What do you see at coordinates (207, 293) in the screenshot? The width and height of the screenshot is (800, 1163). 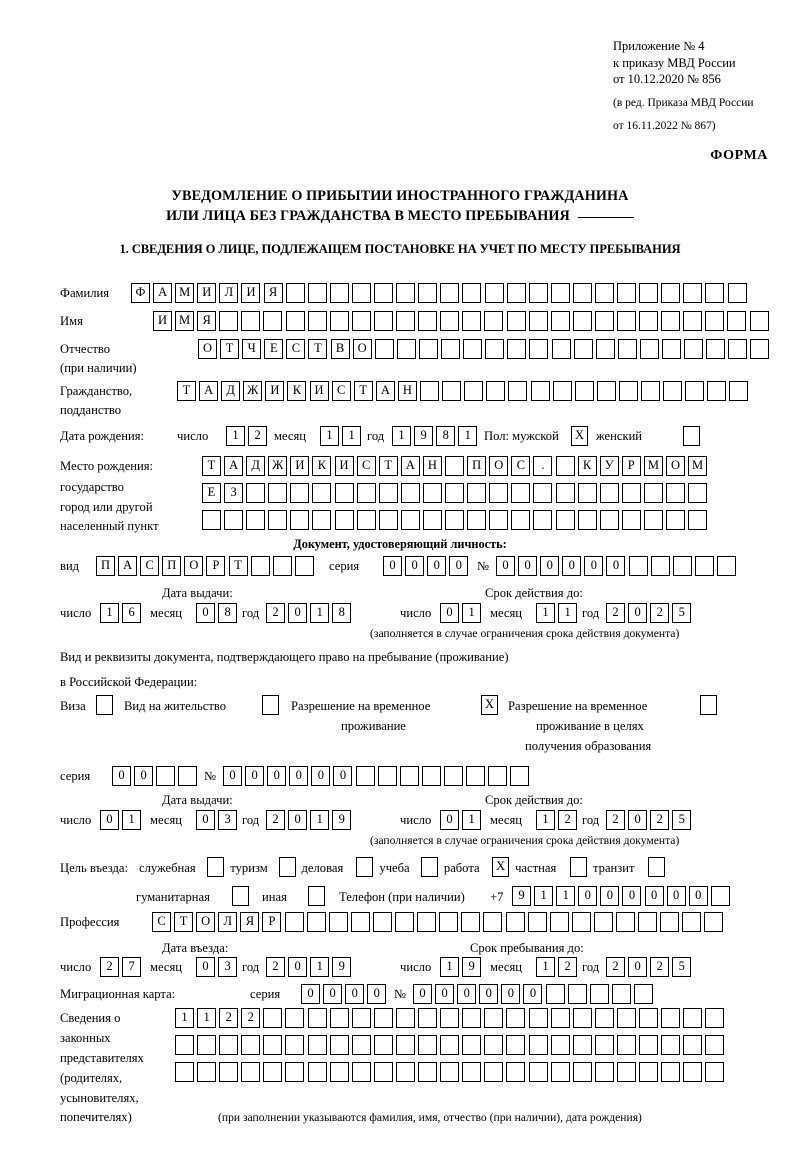 I see `char-cell: И` at bounding box center [207, 293].